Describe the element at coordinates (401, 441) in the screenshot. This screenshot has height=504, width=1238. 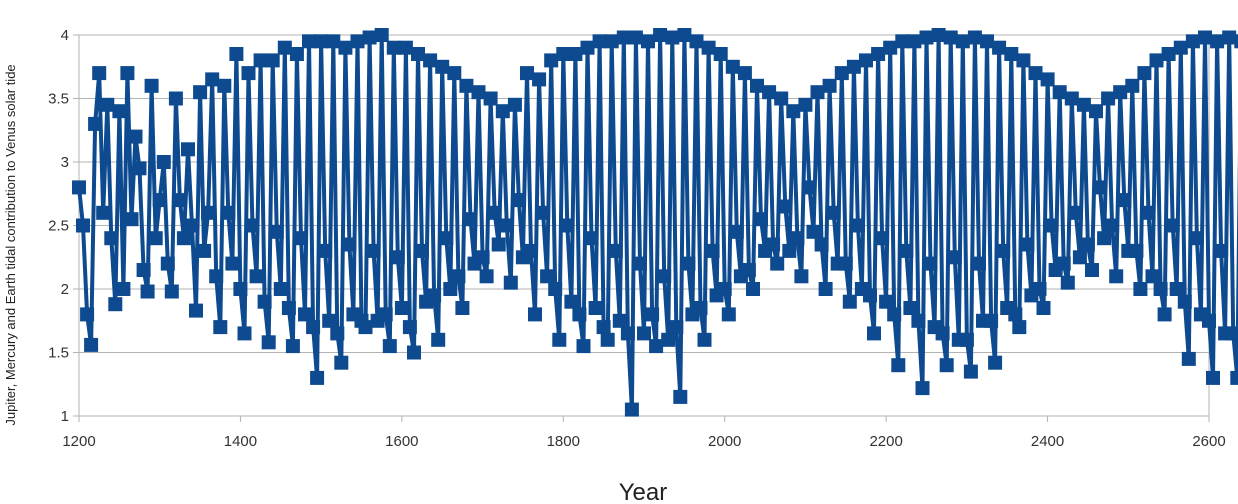
I see `tick-label-x: 1600` at that location.